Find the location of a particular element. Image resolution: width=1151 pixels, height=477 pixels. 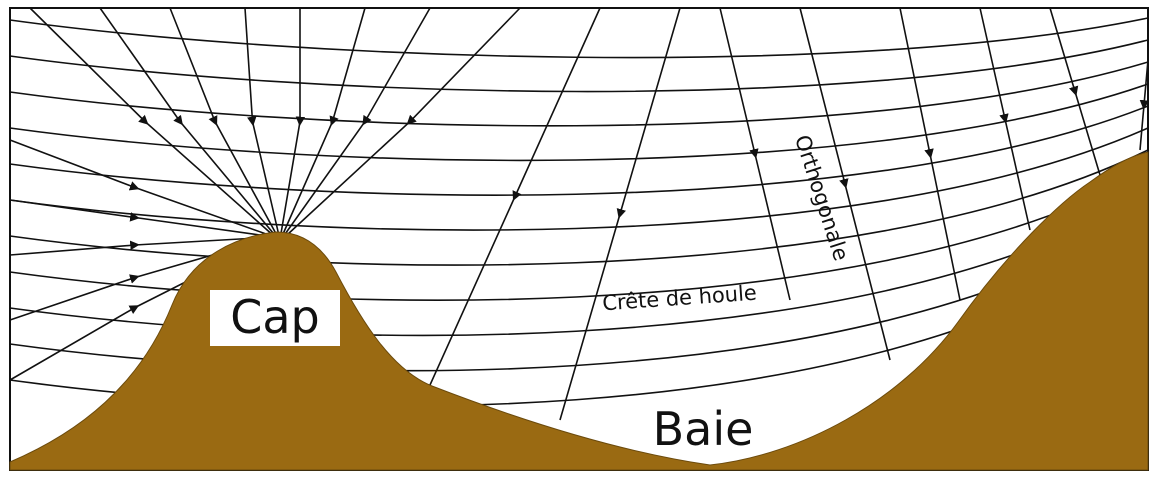

cap-box is located at coordinates (275, 318).